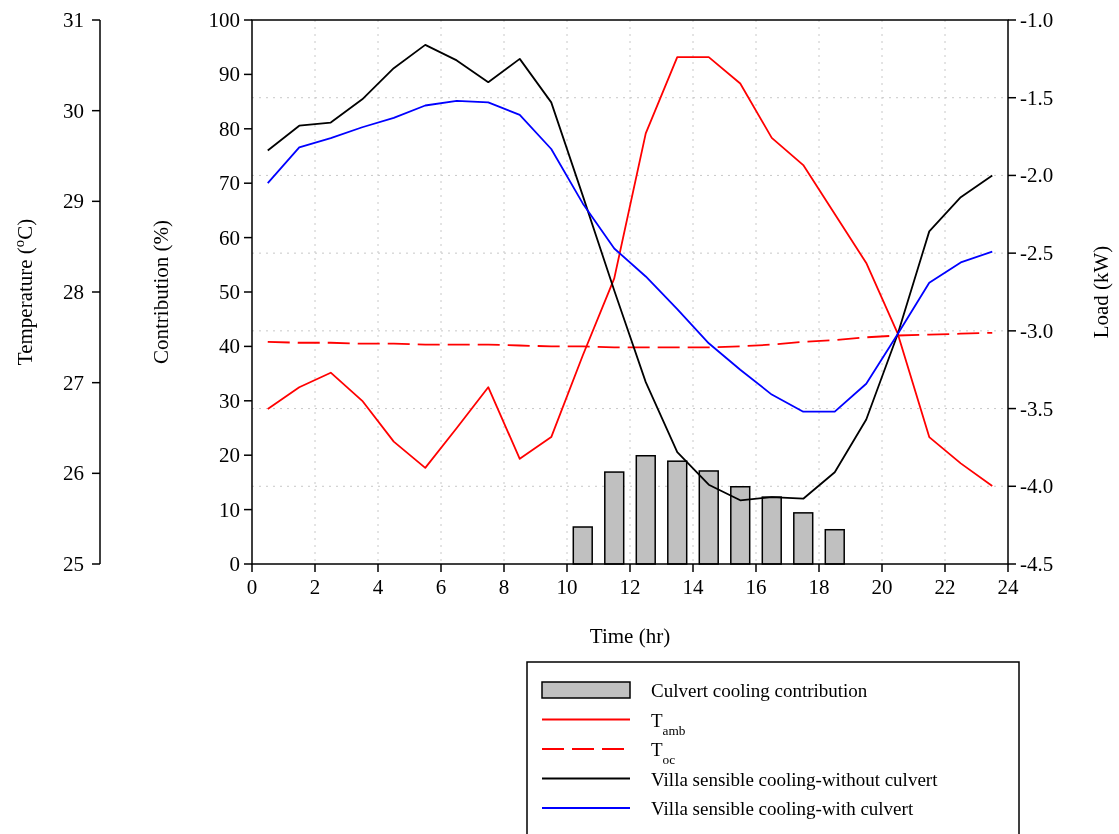 The height and width of the screenshot is (834, 1119). I want to click on x-tick-label: 2, so click(315, 587).